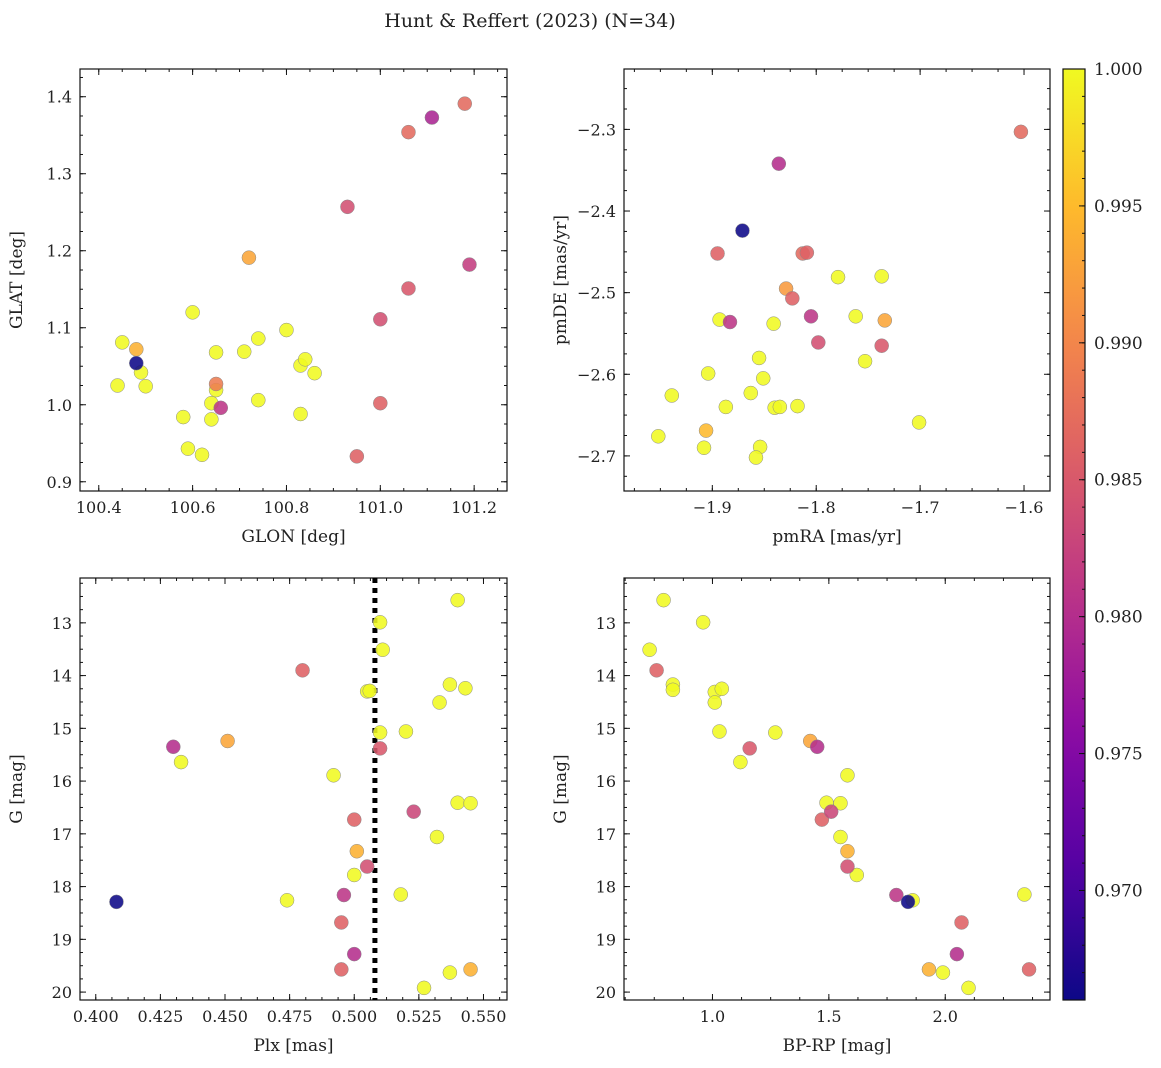 The width and height of the screenshot is (1161, 1068). I want to click on x-tick-label: −1.6, so click(1024, 507).